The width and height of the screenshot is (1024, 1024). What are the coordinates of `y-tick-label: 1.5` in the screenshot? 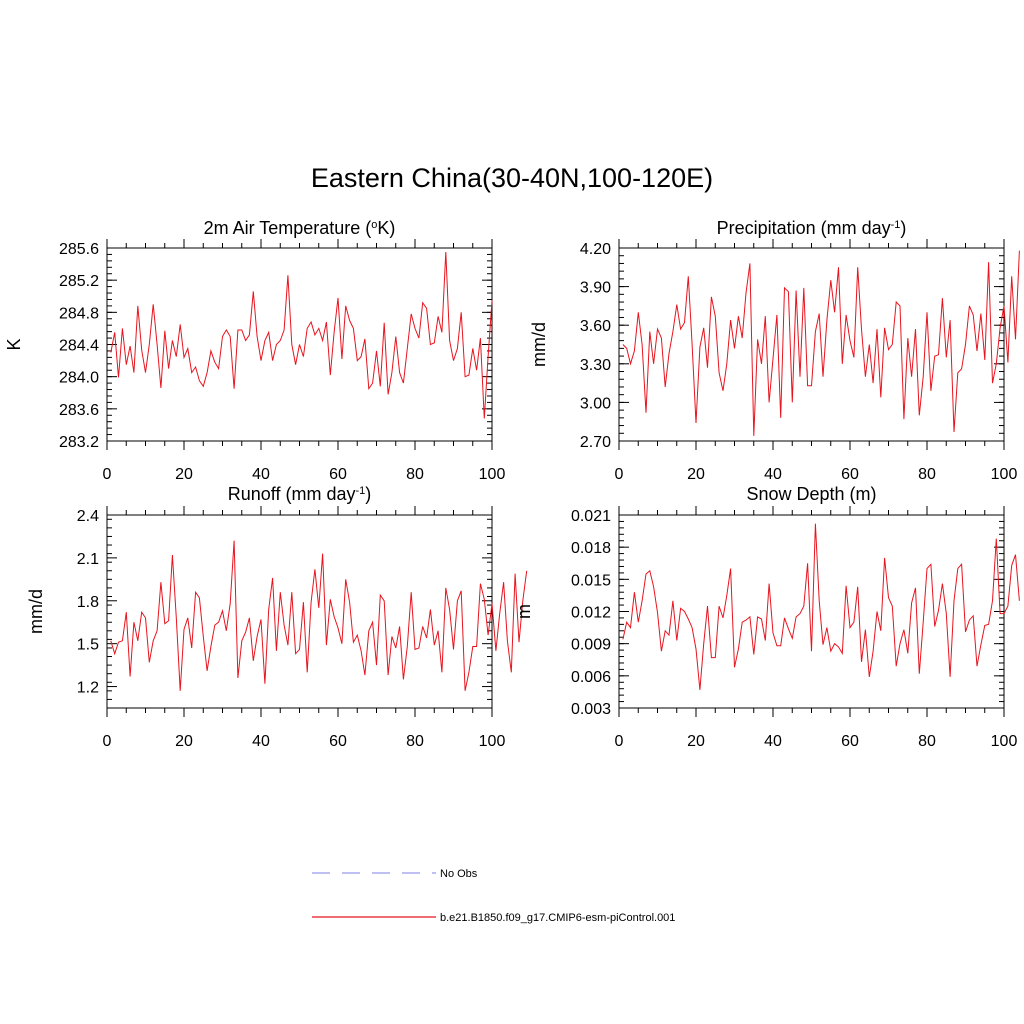 It's located at (88, 645).